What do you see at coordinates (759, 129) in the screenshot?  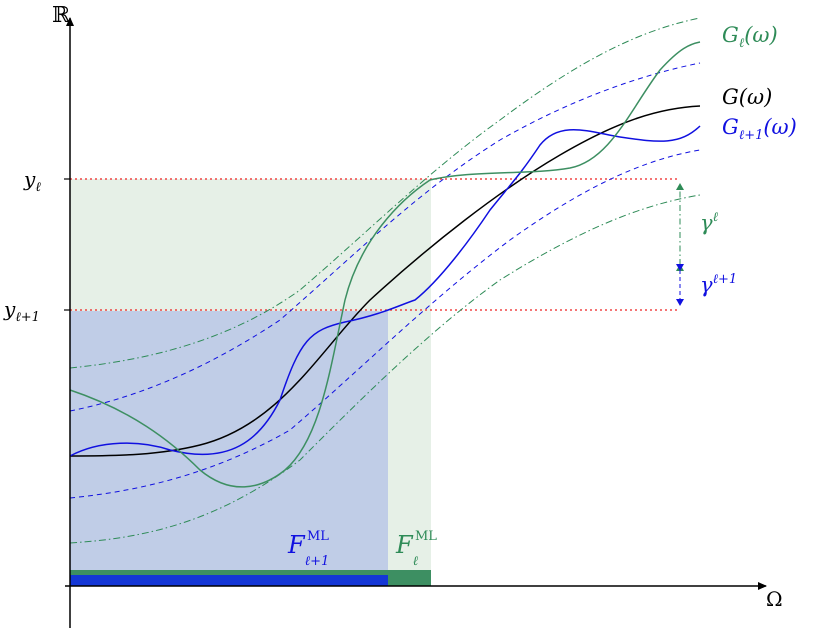 I see `label-G-l1: Gℓ+1(ω)` at bounding box center [759, 129].